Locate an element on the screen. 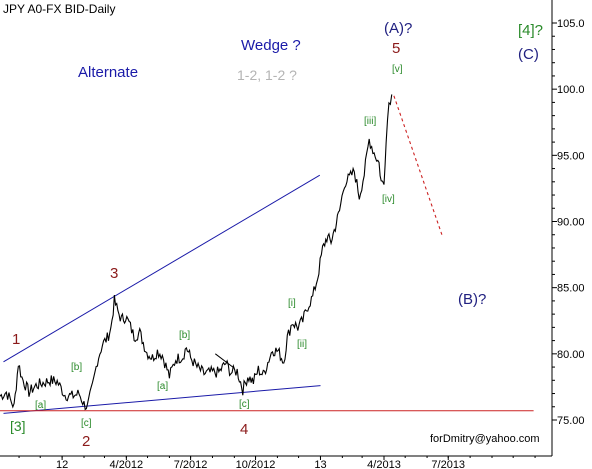  label-wave-2: 2 is located at coordinates (86, 441).